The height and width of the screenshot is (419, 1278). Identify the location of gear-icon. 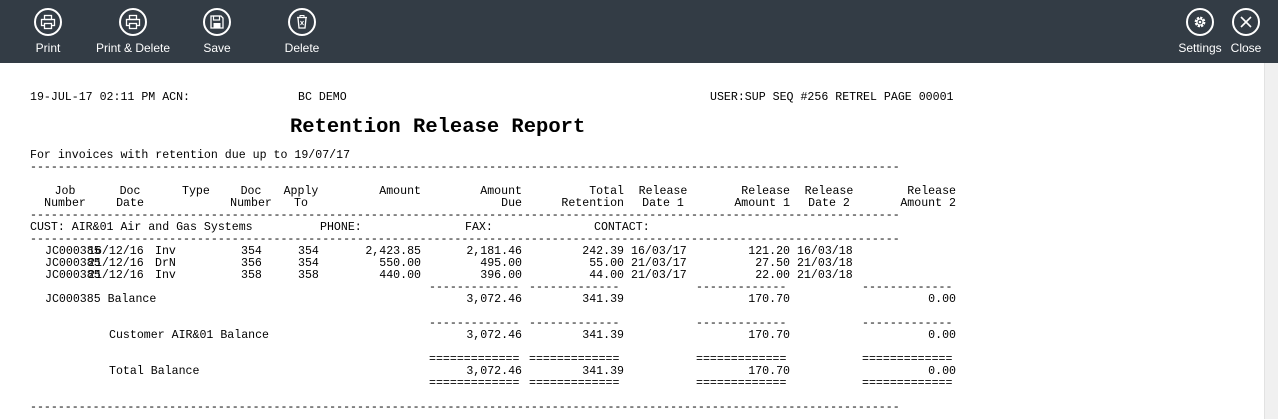
(1200, 22).